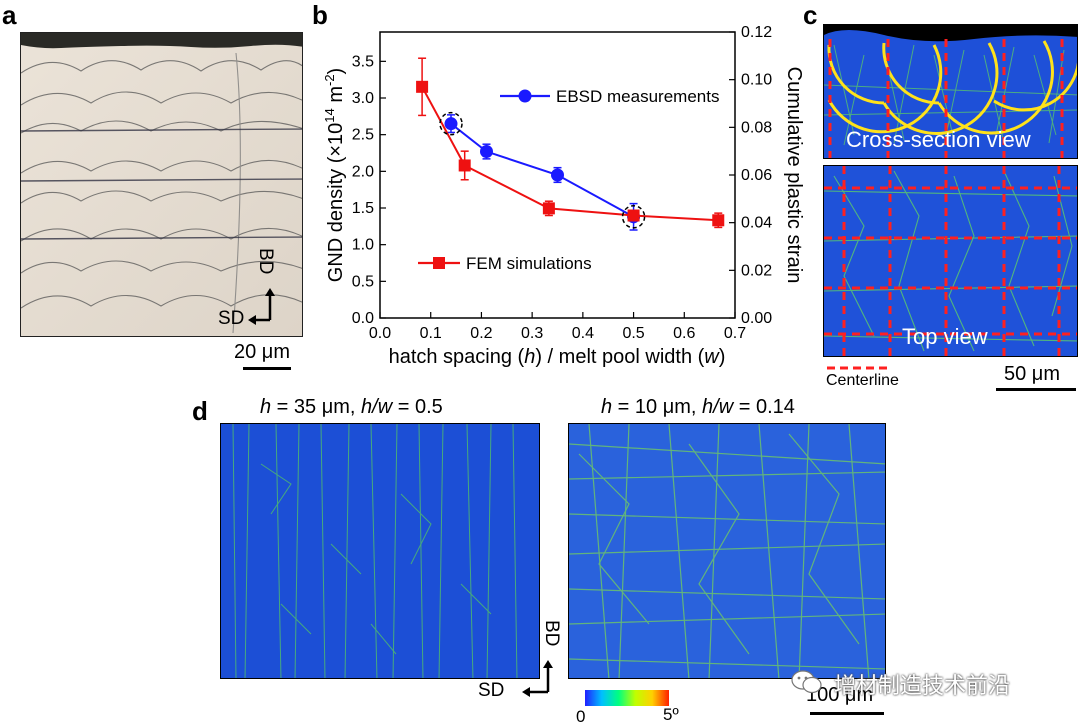 Image resolution: width=1080 pixels, height=728 pixels. Describe the element at coordinates (756, 127) in the screenshot. I see `y2-tick-label: 0.08` at that location.